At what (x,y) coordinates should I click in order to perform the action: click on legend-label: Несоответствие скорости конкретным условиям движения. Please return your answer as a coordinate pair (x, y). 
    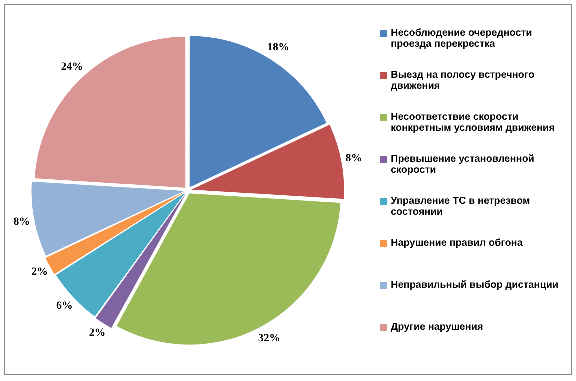
    Looking at the image, I should click on (473, 123).